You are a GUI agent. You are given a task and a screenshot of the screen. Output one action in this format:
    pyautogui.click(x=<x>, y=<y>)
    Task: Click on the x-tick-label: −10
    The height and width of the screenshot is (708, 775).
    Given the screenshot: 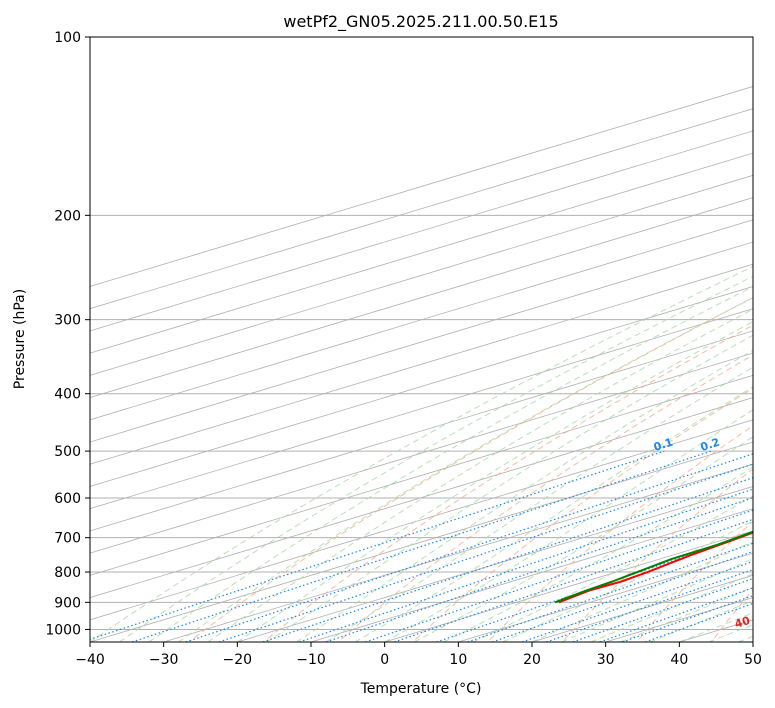 What is the action you would take?
    pyautogui.click(x=311, y=660)
    